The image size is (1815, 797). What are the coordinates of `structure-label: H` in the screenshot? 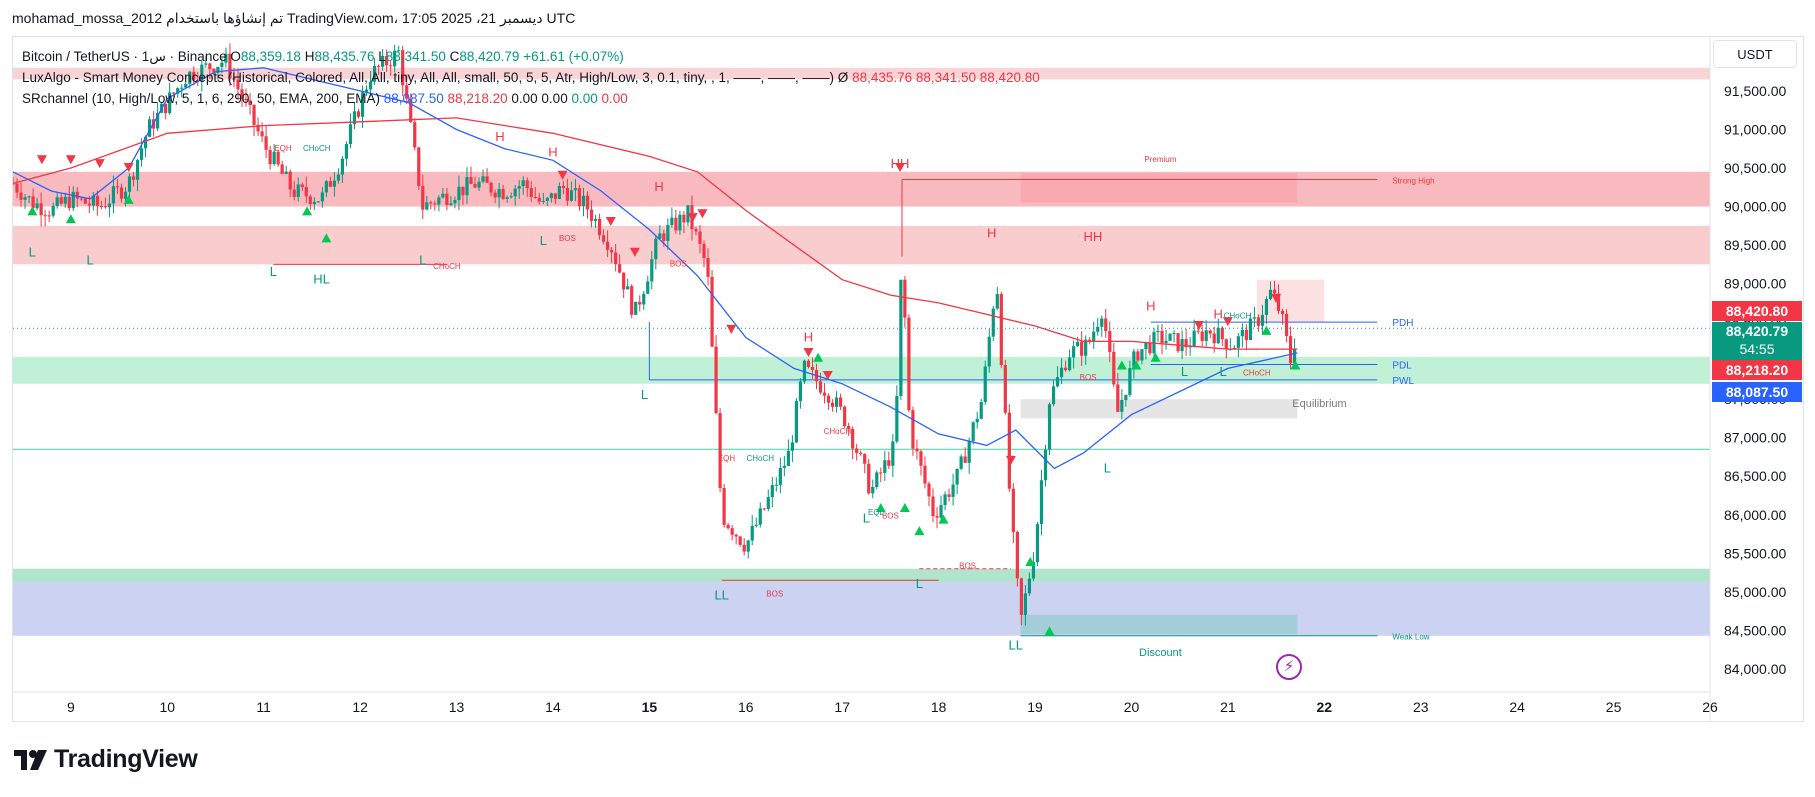 It's located at (991, 232).